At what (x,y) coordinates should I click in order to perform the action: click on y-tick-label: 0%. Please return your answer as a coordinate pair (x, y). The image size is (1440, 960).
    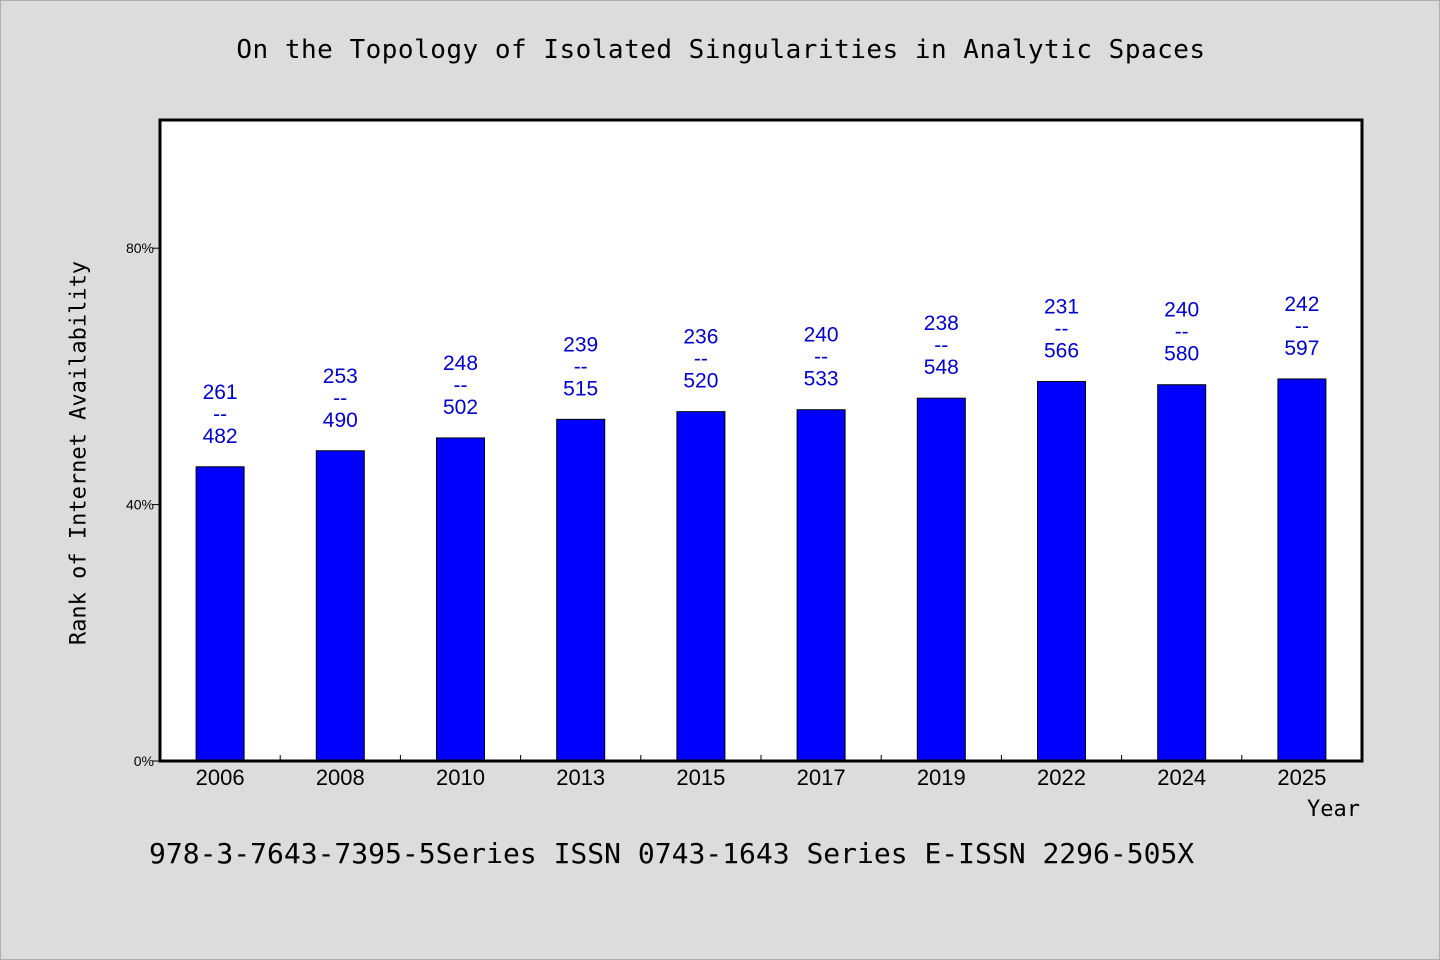
    Looking at the image, I should click on (144, 761).